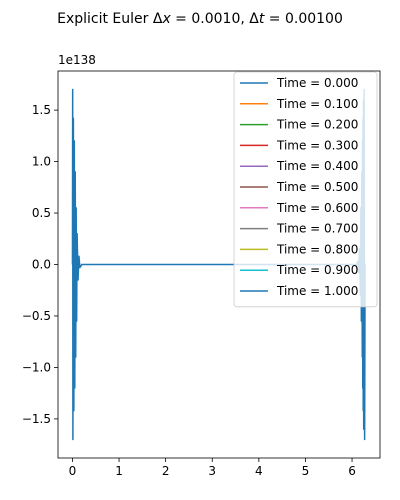 The width and height of the screenshot is (400, 500). I want to click on y-offset-label: 1e138, so click(77, 60).